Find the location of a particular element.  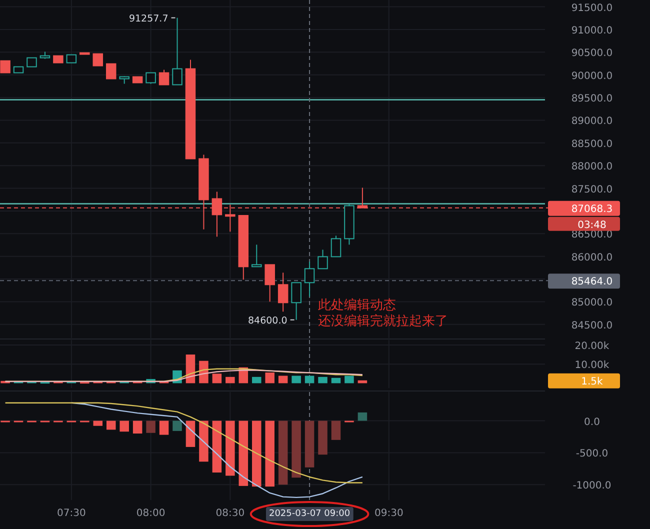

annotation: 84600.0 is located at coordinates (268, 320).